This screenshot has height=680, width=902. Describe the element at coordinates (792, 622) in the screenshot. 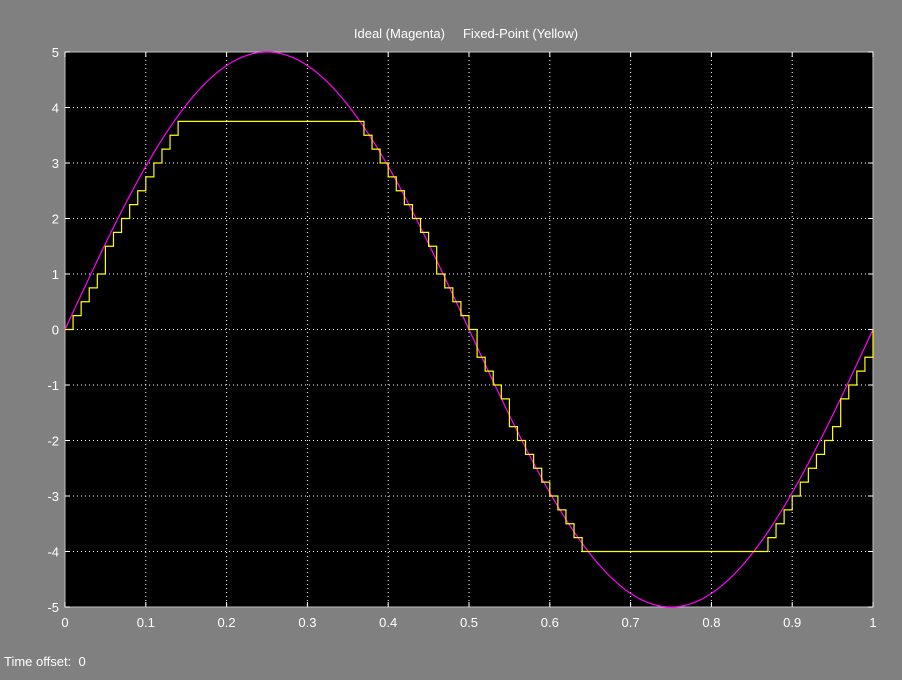

I see `x-tick-label: 0.9` at that location.